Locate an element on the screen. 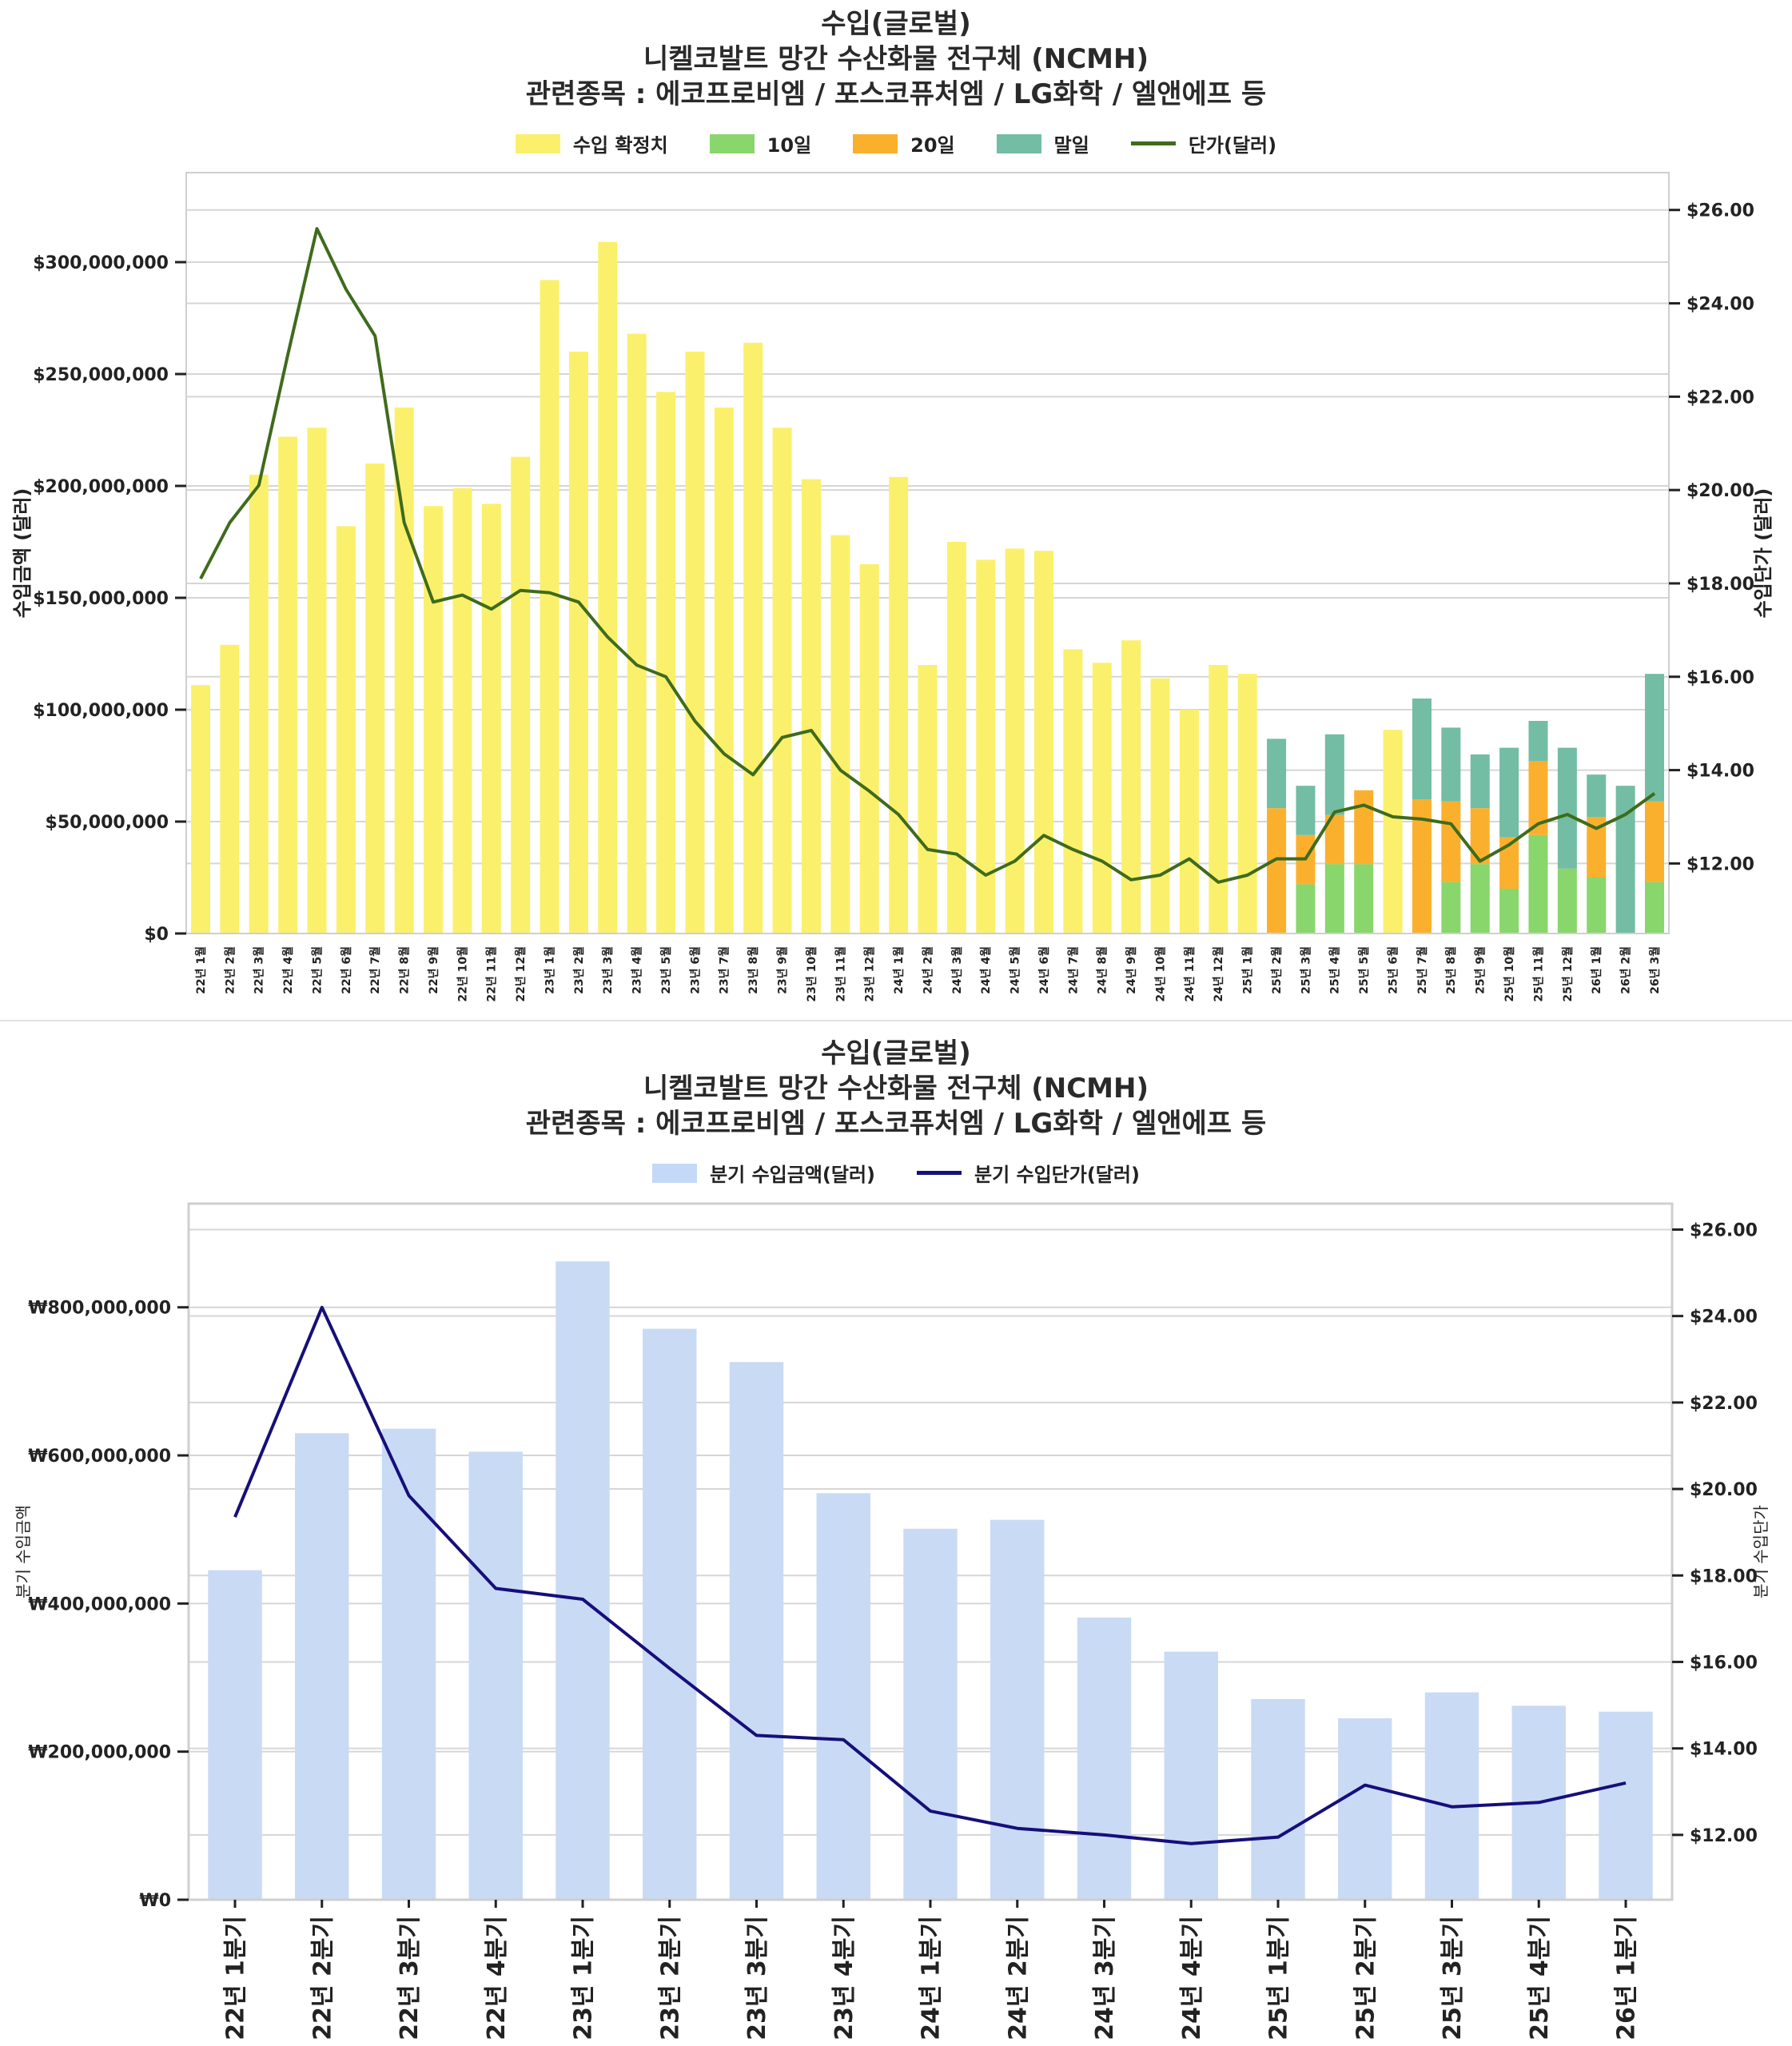 This screenshot has width=1792, height=2046. x-tick-label: 23년 4월 is located at coordinates (637, 970).